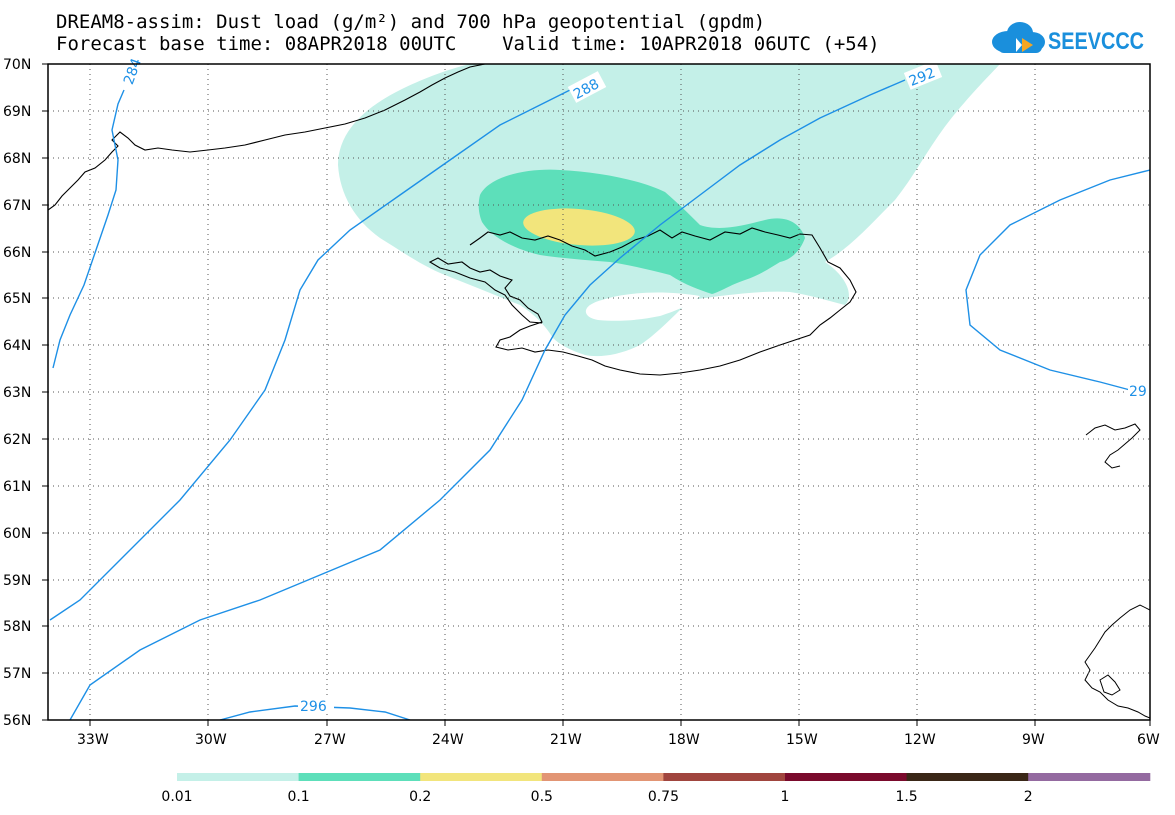 Image resolution: width=1175 pixels, height=815 pixels. What do you see at coordinates (17, 627) in the screenshot?
I see `lat-label: 58N` at bounding box center [17, 627].